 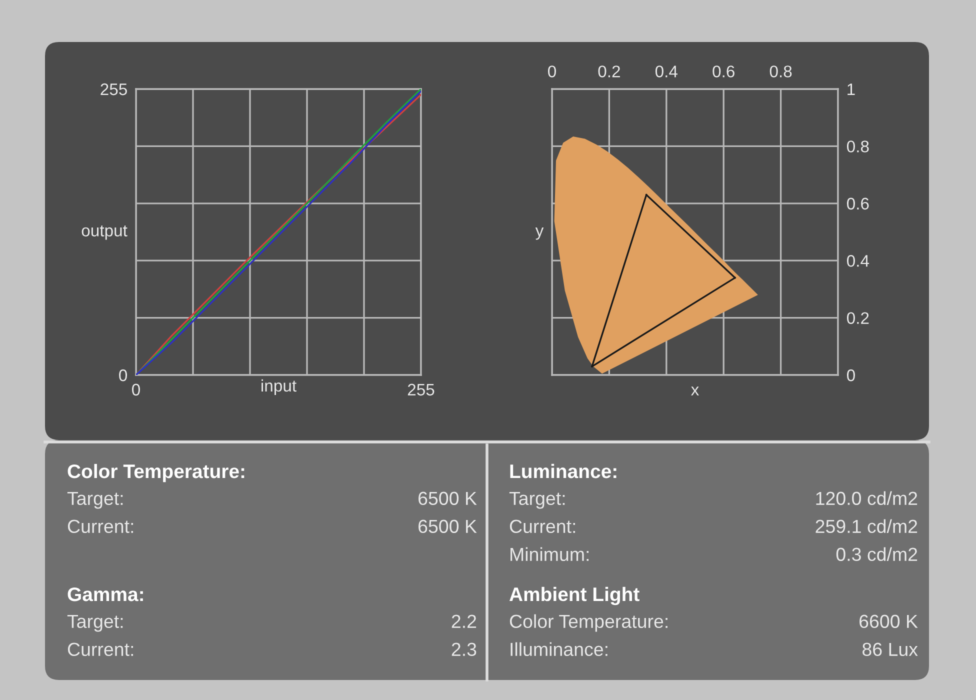 What do you see at coordinates (857, 146) in the screenshot?
I see `y-tick-label: 0.8` at bounding box center [857, 146].